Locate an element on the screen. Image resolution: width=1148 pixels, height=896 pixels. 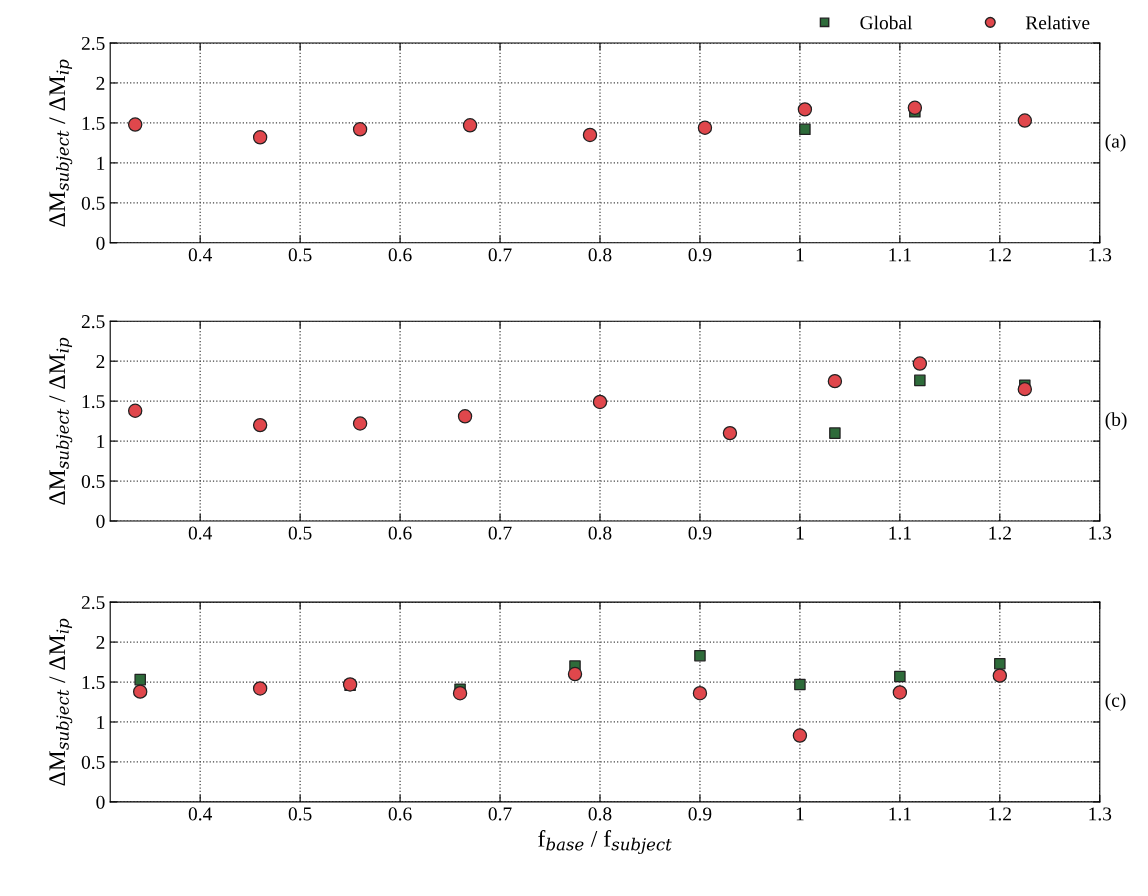
legend-label: Relative is located at coordinates (1057, 22).